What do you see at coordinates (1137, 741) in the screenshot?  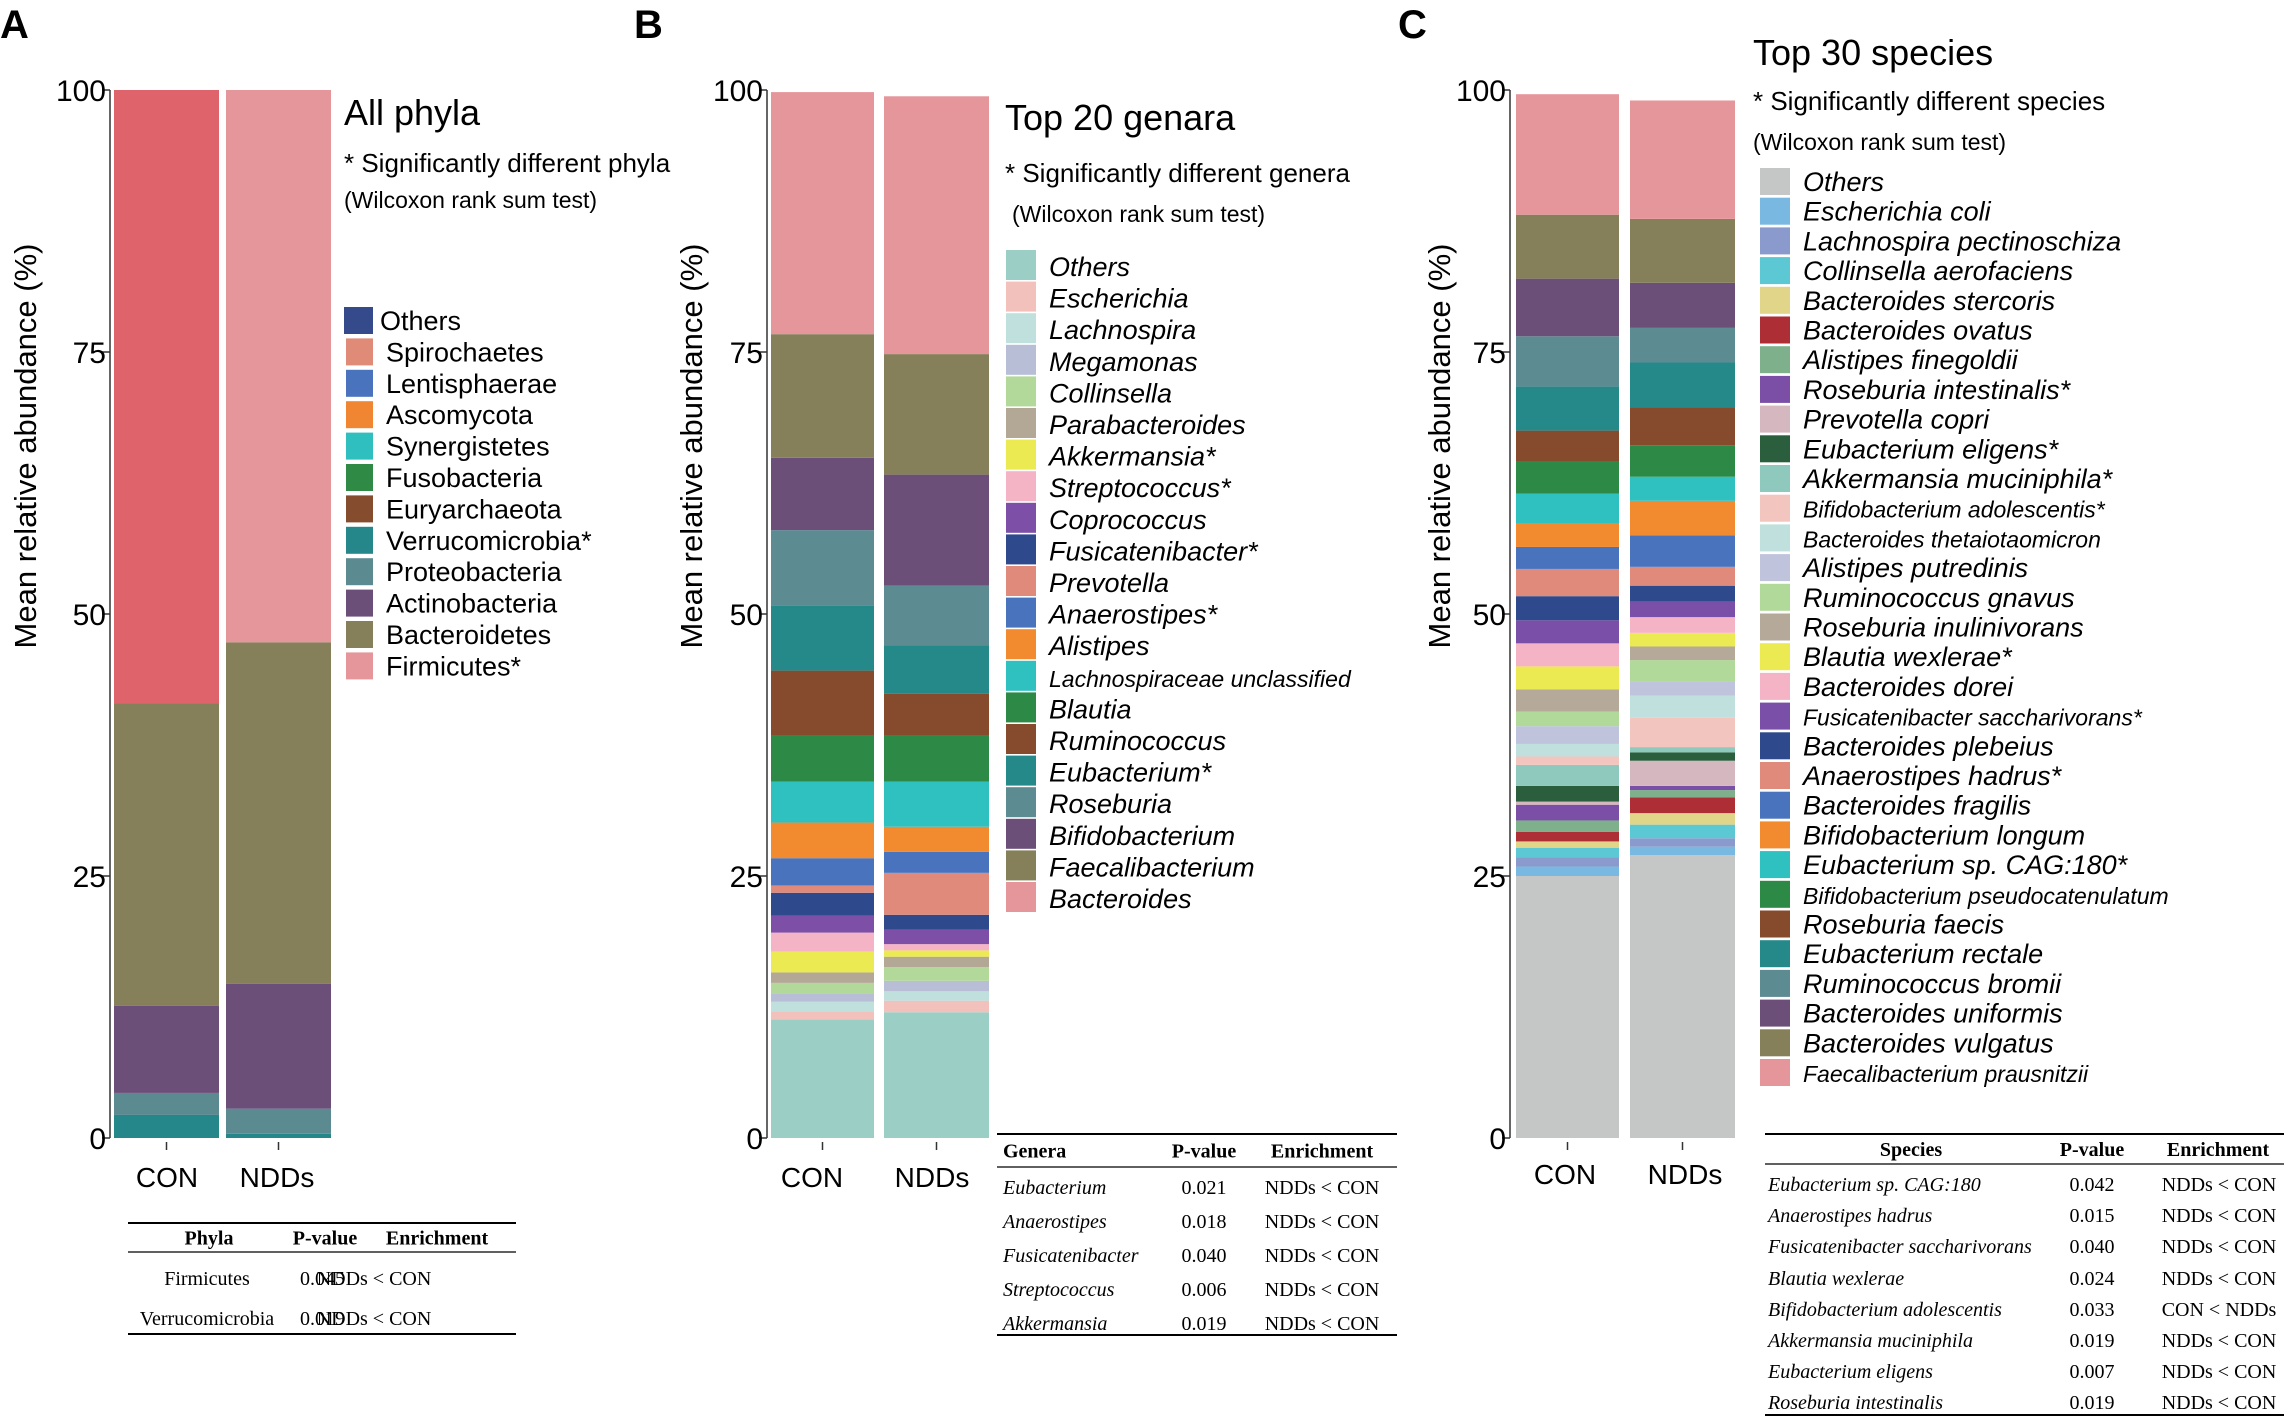 I see `legend-label: Ruminococcus` at bounding box center [1137, 741].